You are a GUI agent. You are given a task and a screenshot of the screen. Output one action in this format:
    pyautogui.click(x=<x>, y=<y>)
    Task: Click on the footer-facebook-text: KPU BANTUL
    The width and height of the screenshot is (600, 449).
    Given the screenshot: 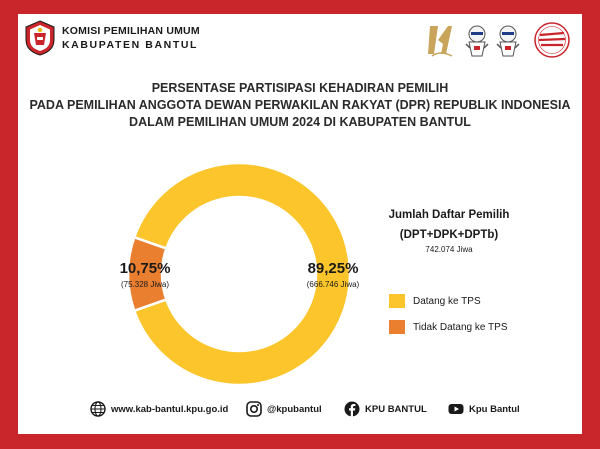 What is the action you would take?
    pyautogui.click(x=396, y=409)
    